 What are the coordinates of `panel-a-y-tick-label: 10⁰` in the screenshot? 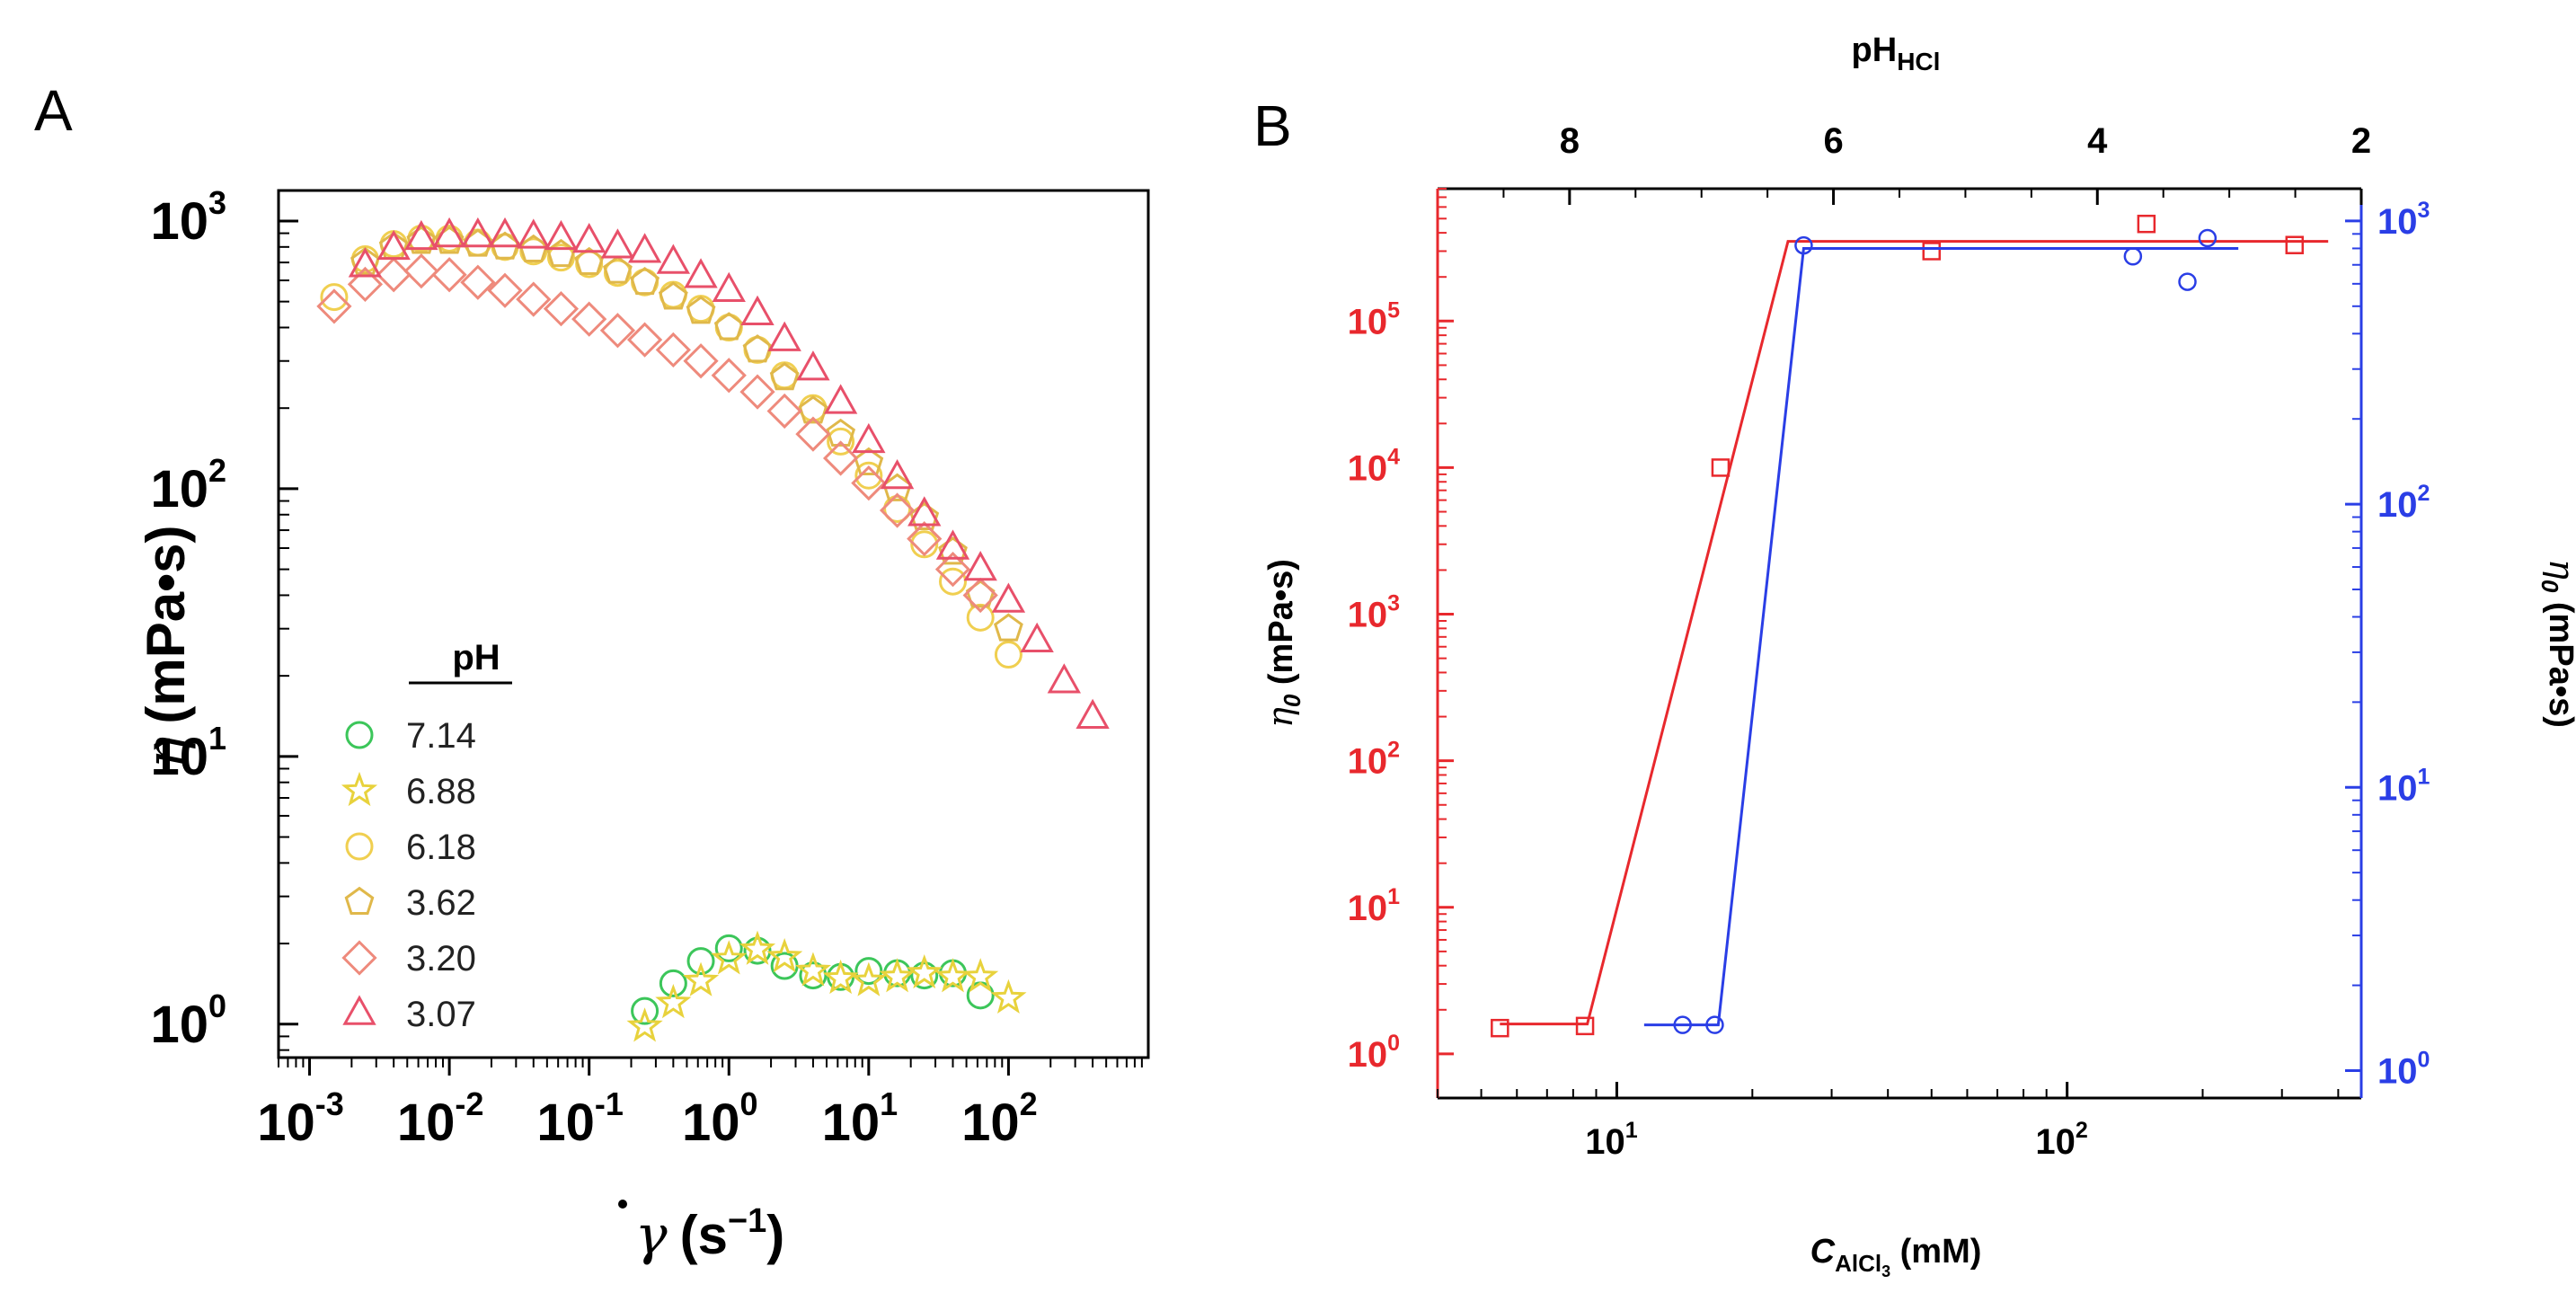 It's located at (188, 1020).